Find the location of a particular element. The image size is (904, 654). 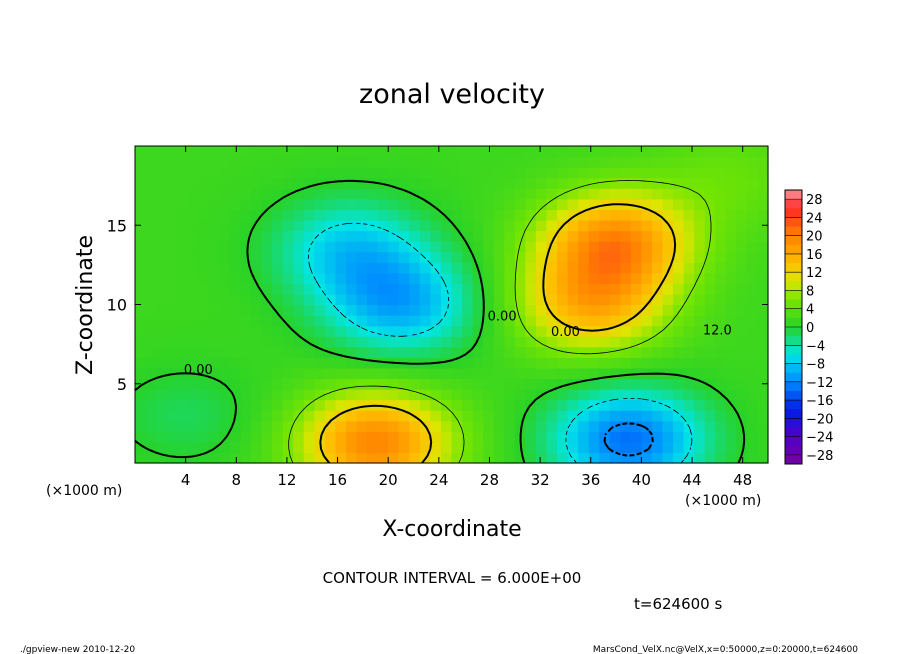

x-tick-label: 12 is located at coordinates (286, 480).